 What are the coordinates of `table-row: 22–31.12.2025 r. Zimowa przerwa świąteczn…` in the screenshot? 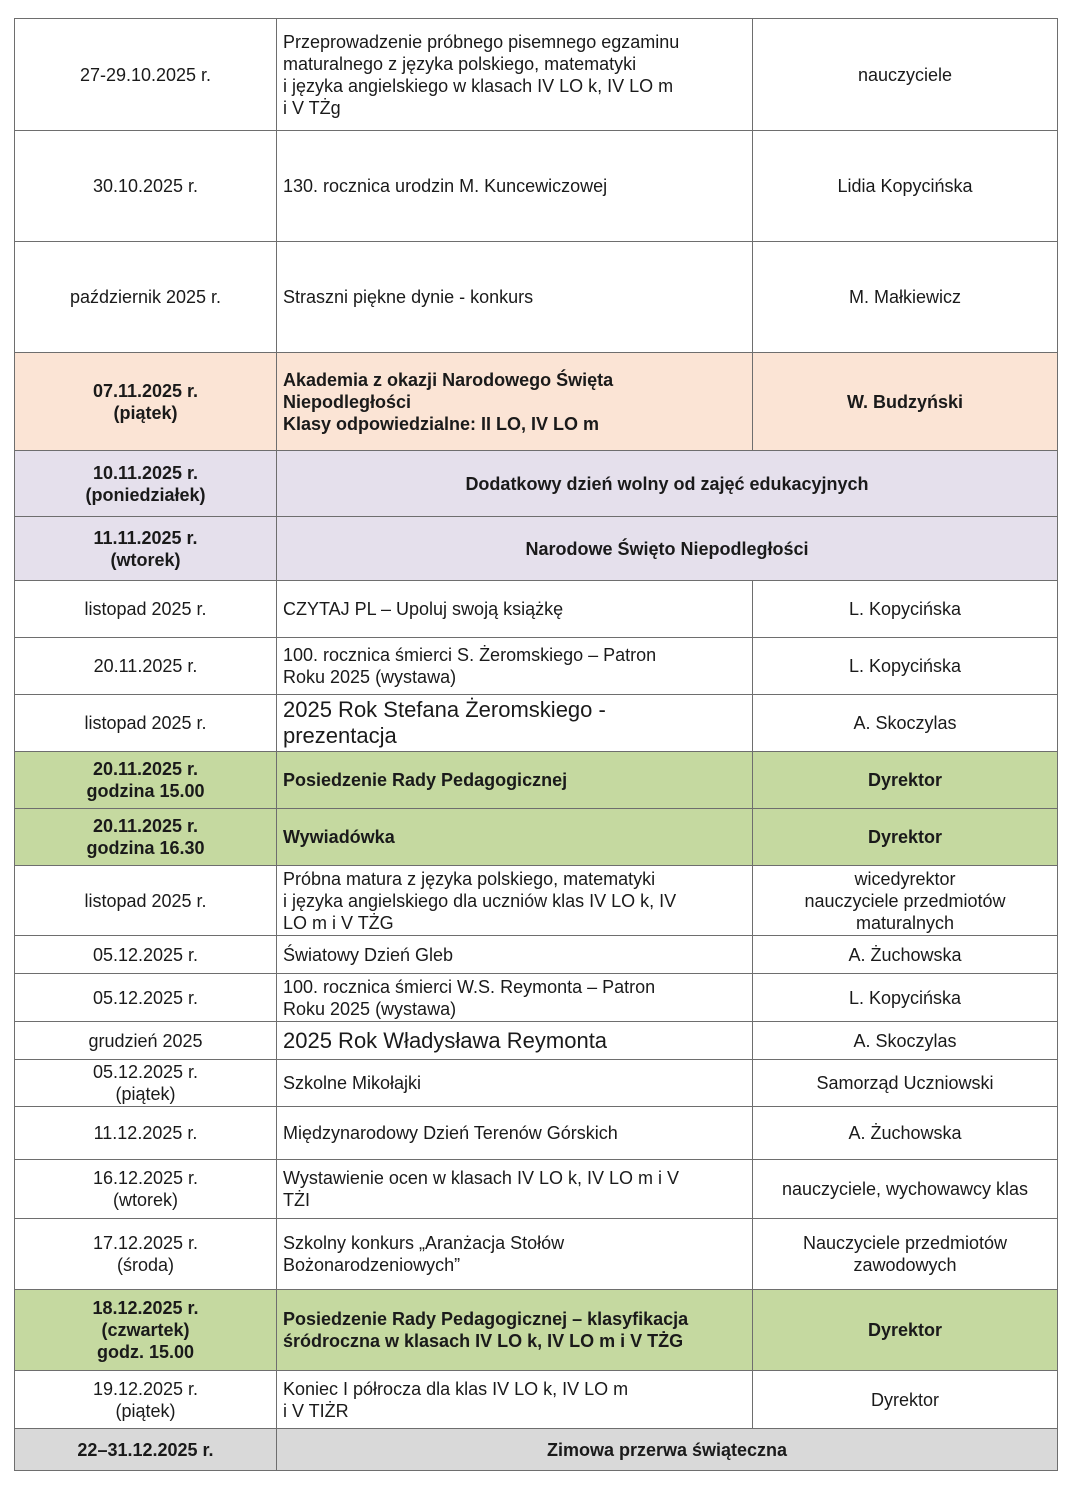 It's located at (536, 1449).